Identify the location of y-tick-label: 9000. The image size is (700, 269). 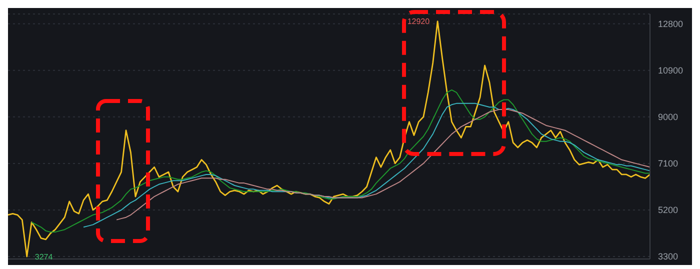
(668, 117).